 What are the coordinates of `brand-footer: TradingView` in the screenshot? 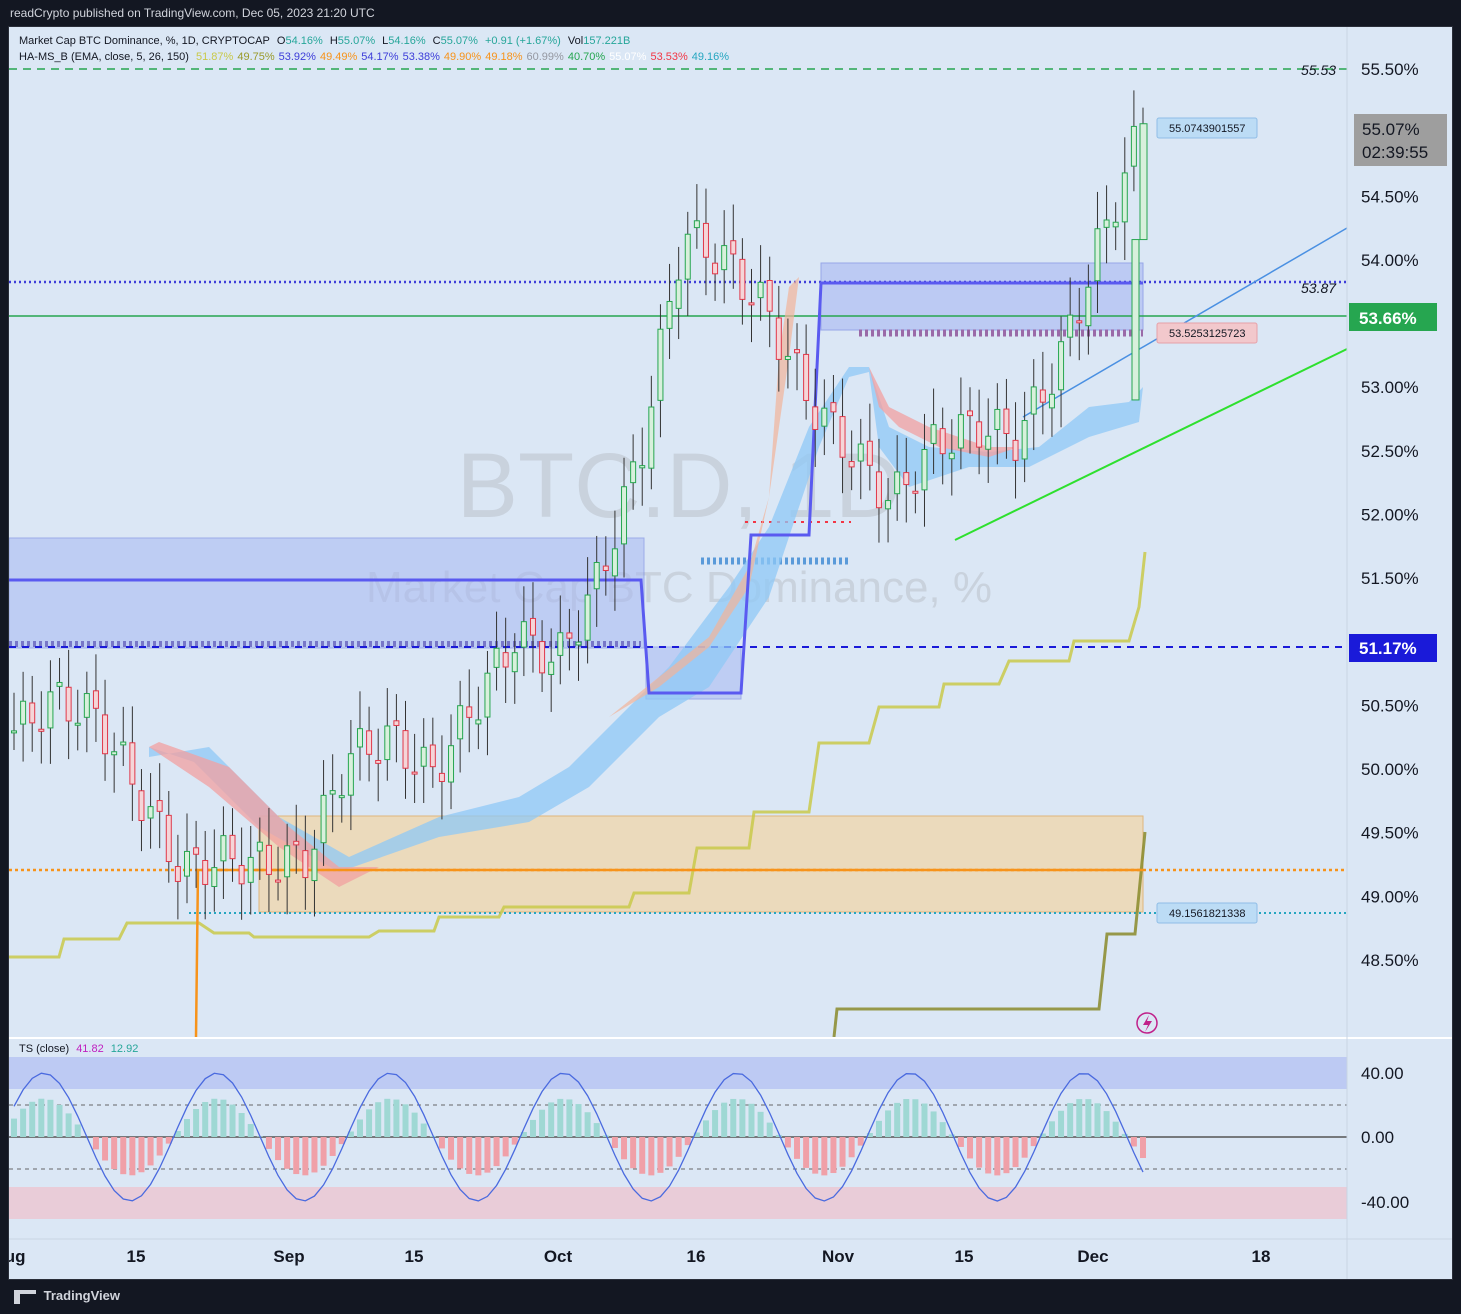 It's located at (67, 1296).